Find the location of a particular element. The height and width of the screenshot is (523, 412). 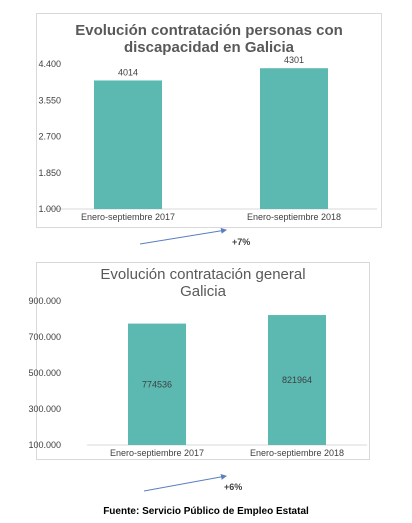

chart-1-category-label: Enero-septiembre 2018 is located at coordinates (294, 217).